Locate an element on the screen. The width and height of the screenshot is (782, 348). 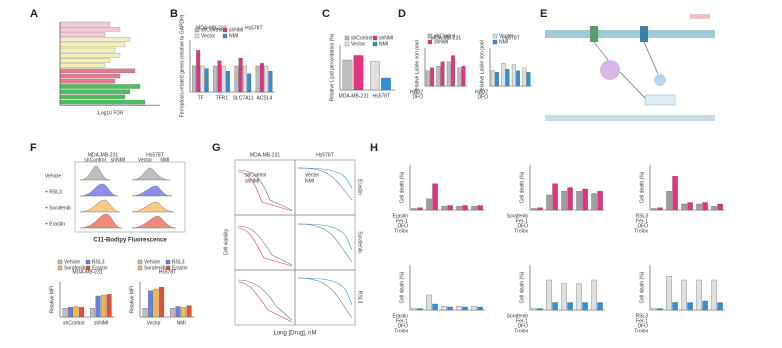
panel-letter: H is located at coordinates (374, 148).